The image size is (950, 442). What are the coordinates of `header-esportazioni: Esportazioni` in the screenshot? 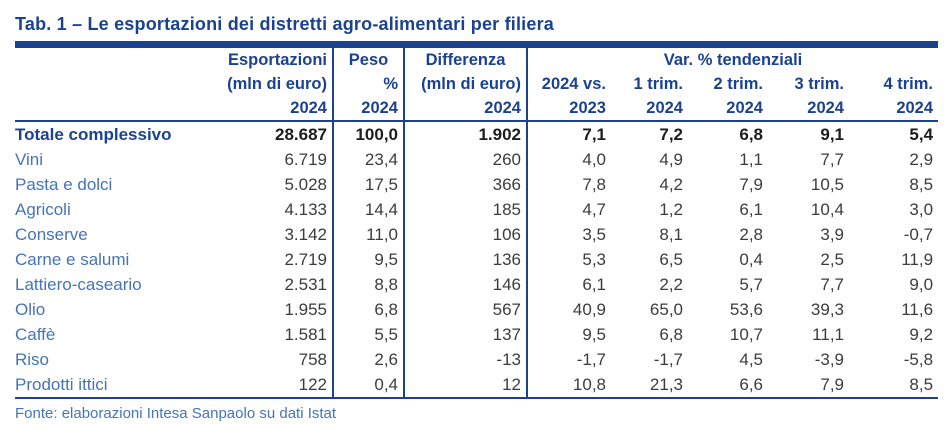 It's located at (272, 58).